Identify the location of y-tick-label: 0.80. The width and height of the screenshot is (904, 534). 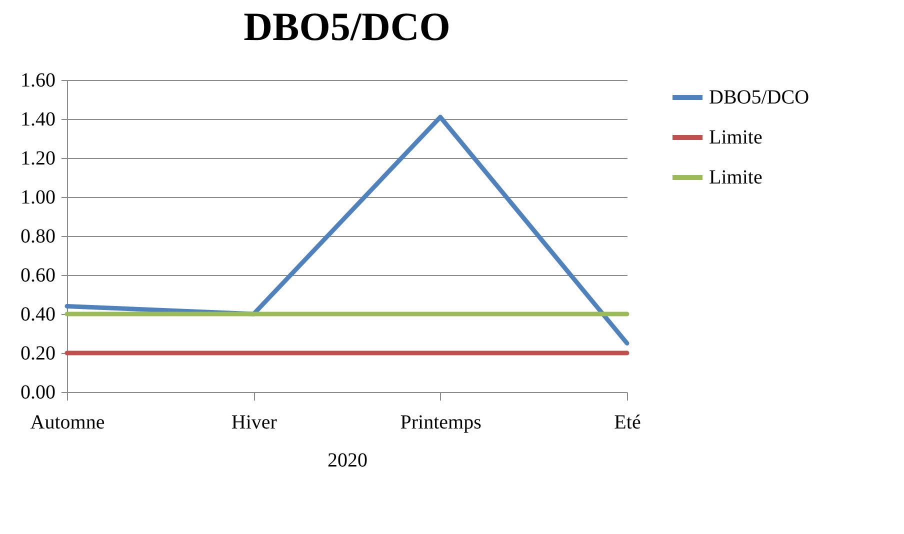
(38, 237).